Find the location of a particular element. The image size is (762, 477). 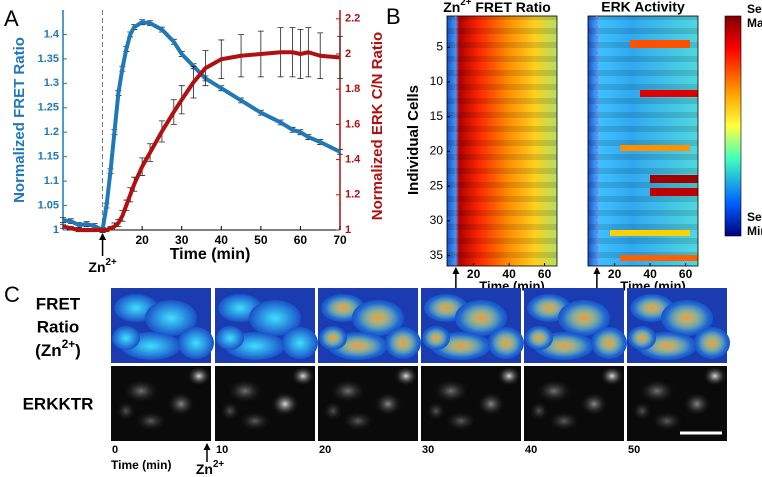

y-axis-label: Normalized FRET Ratio is located at coordinates (19, 120).